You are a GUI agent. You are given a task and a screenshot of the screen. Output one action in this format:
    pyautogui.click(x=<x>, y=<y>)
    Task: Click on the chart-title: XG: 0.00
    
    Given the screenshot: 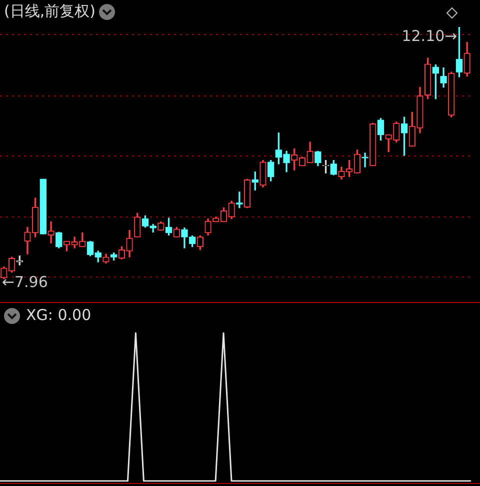 What is the action you would take?
    pyautogui.click(x=59, y=315)
    